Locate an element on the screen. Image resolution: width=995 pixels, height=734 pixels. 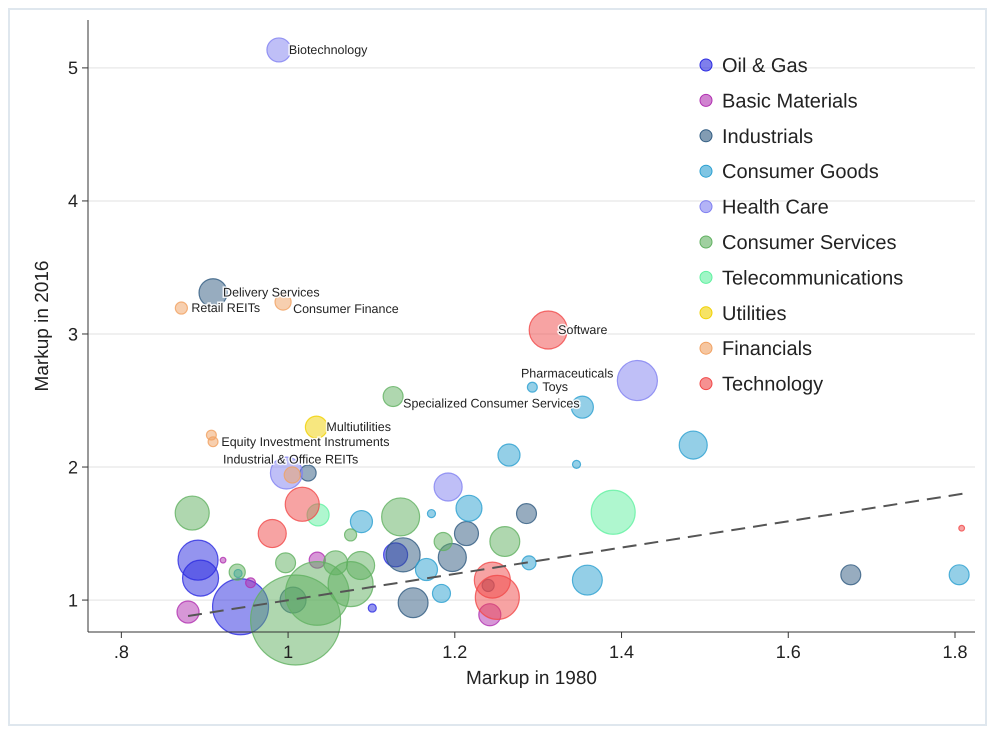
legend-label: Industrials is located at coordinates (768, 137).